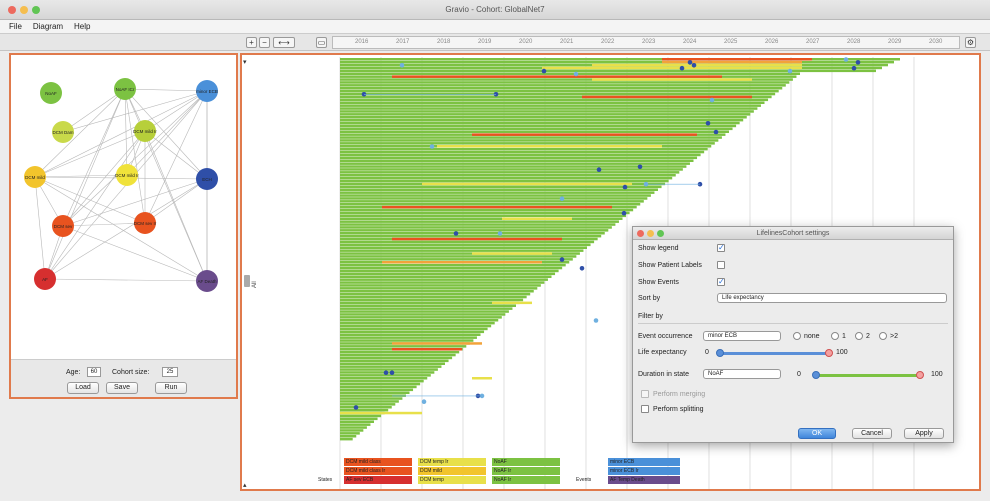 Image resolution: width=990 pixels, height=501 pixels. What do you see at coordinates (171, 388) in the screenshot?
I see `run-button: Run` at bounding box center [171, 388].